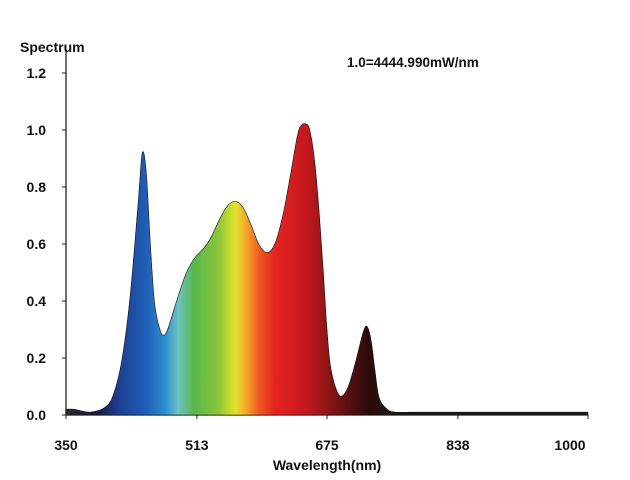 The height and width of the screenshot is (480, 630). Describe the element at coordinates (37, 244) in the screenshot. I see `y-tick-label: 0.6` at that location.